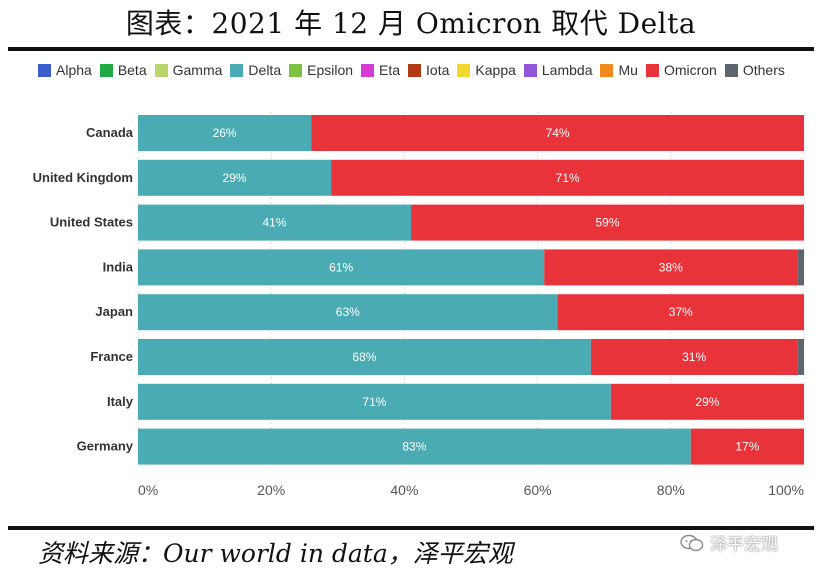  Describe the element at coordinates (197, 70) in the screenshot. I see `legend-label: Gamma` at that location.